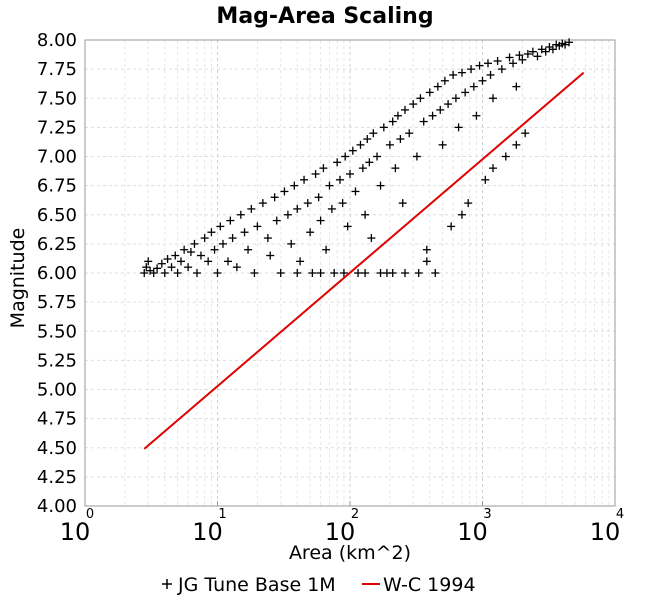 This screenshot has height=600, width=650. Describe the element at coordinates (90, 514) in the screenshot. I see `x-tick-exponent: 0` at that location.